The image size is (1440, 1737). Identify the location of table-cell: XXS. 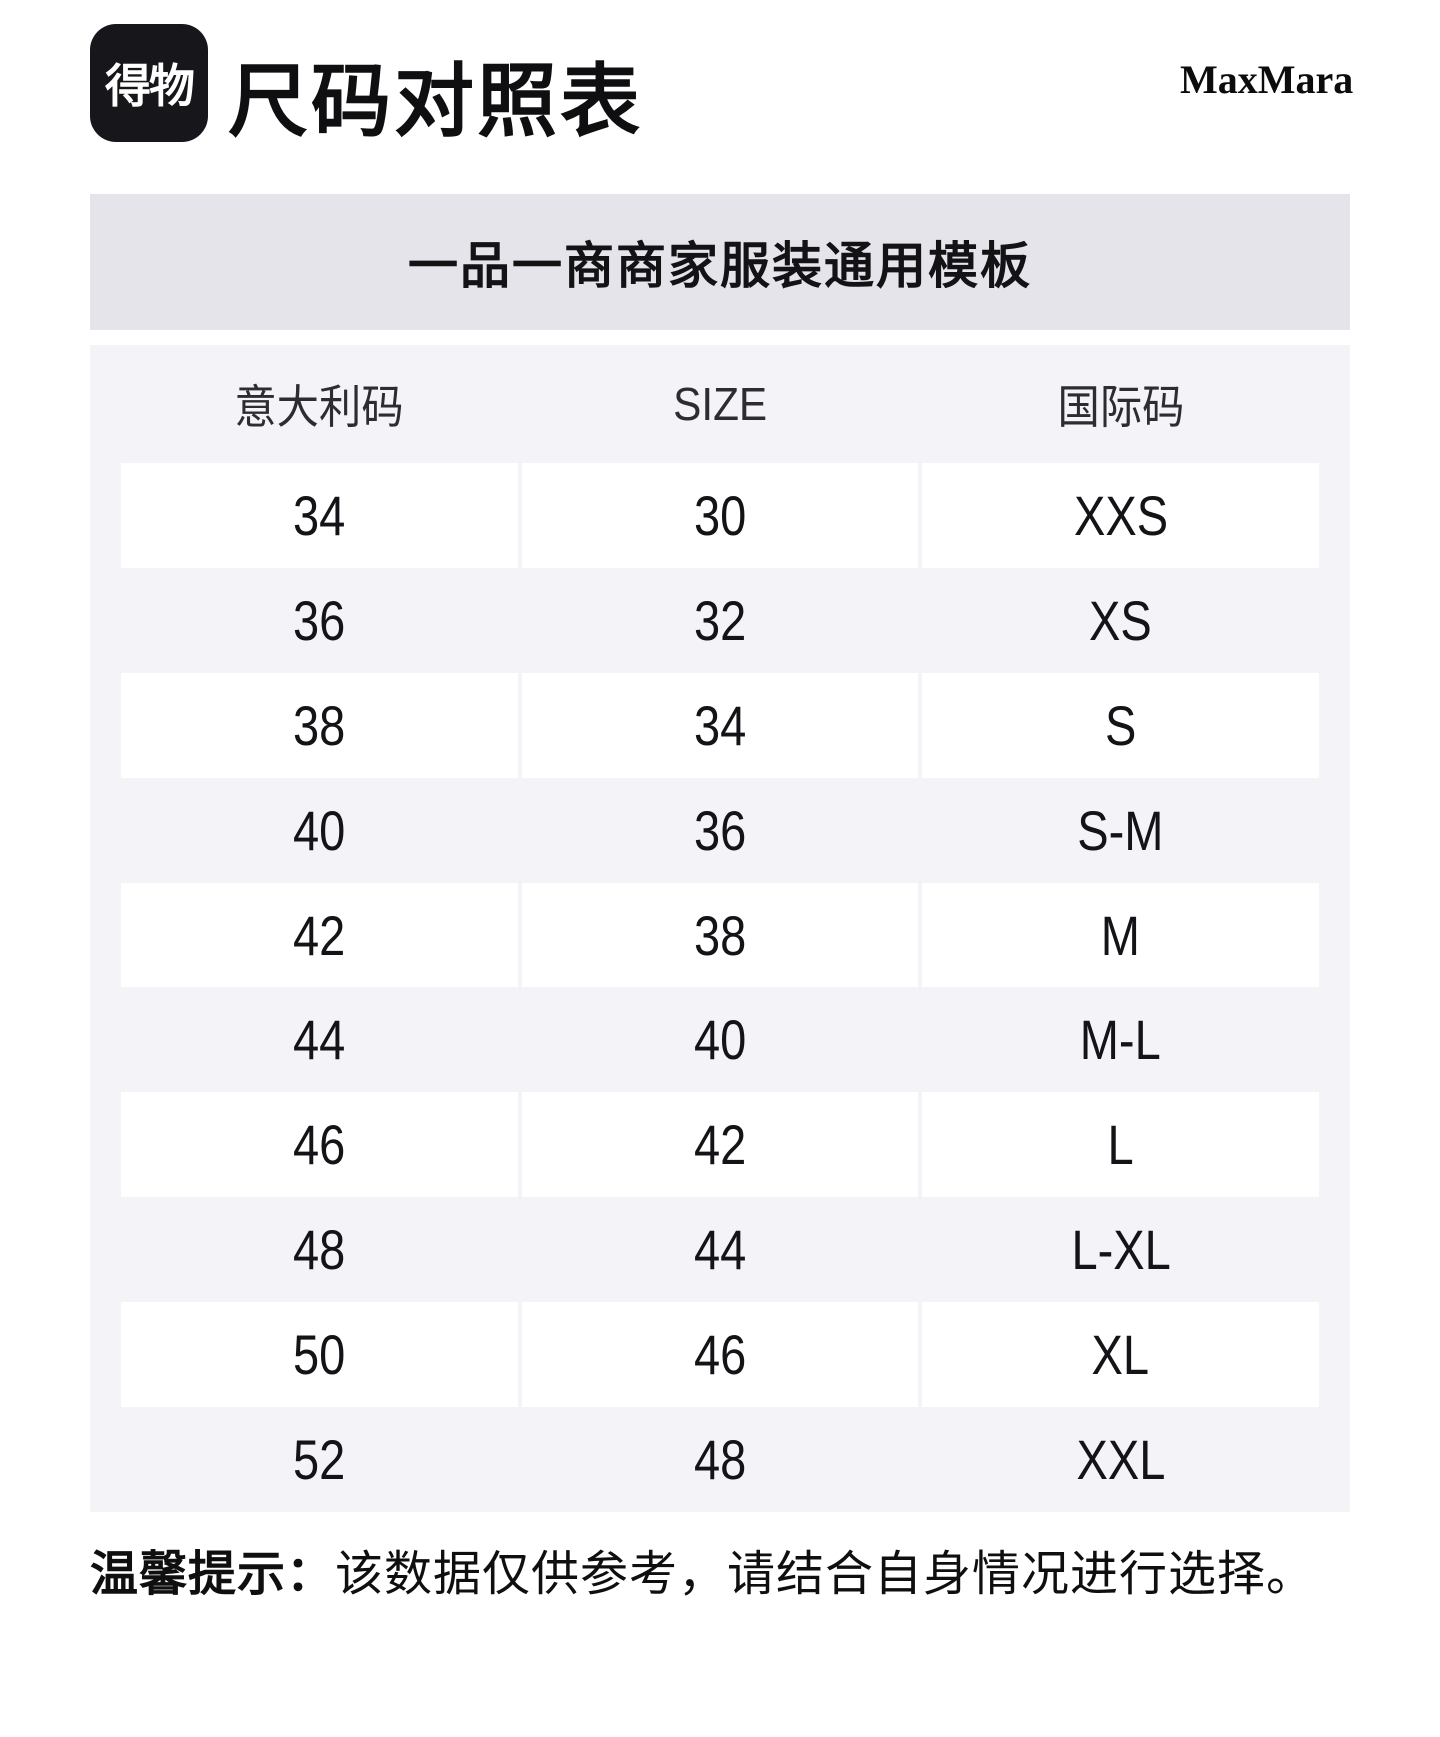
(1120, 515).